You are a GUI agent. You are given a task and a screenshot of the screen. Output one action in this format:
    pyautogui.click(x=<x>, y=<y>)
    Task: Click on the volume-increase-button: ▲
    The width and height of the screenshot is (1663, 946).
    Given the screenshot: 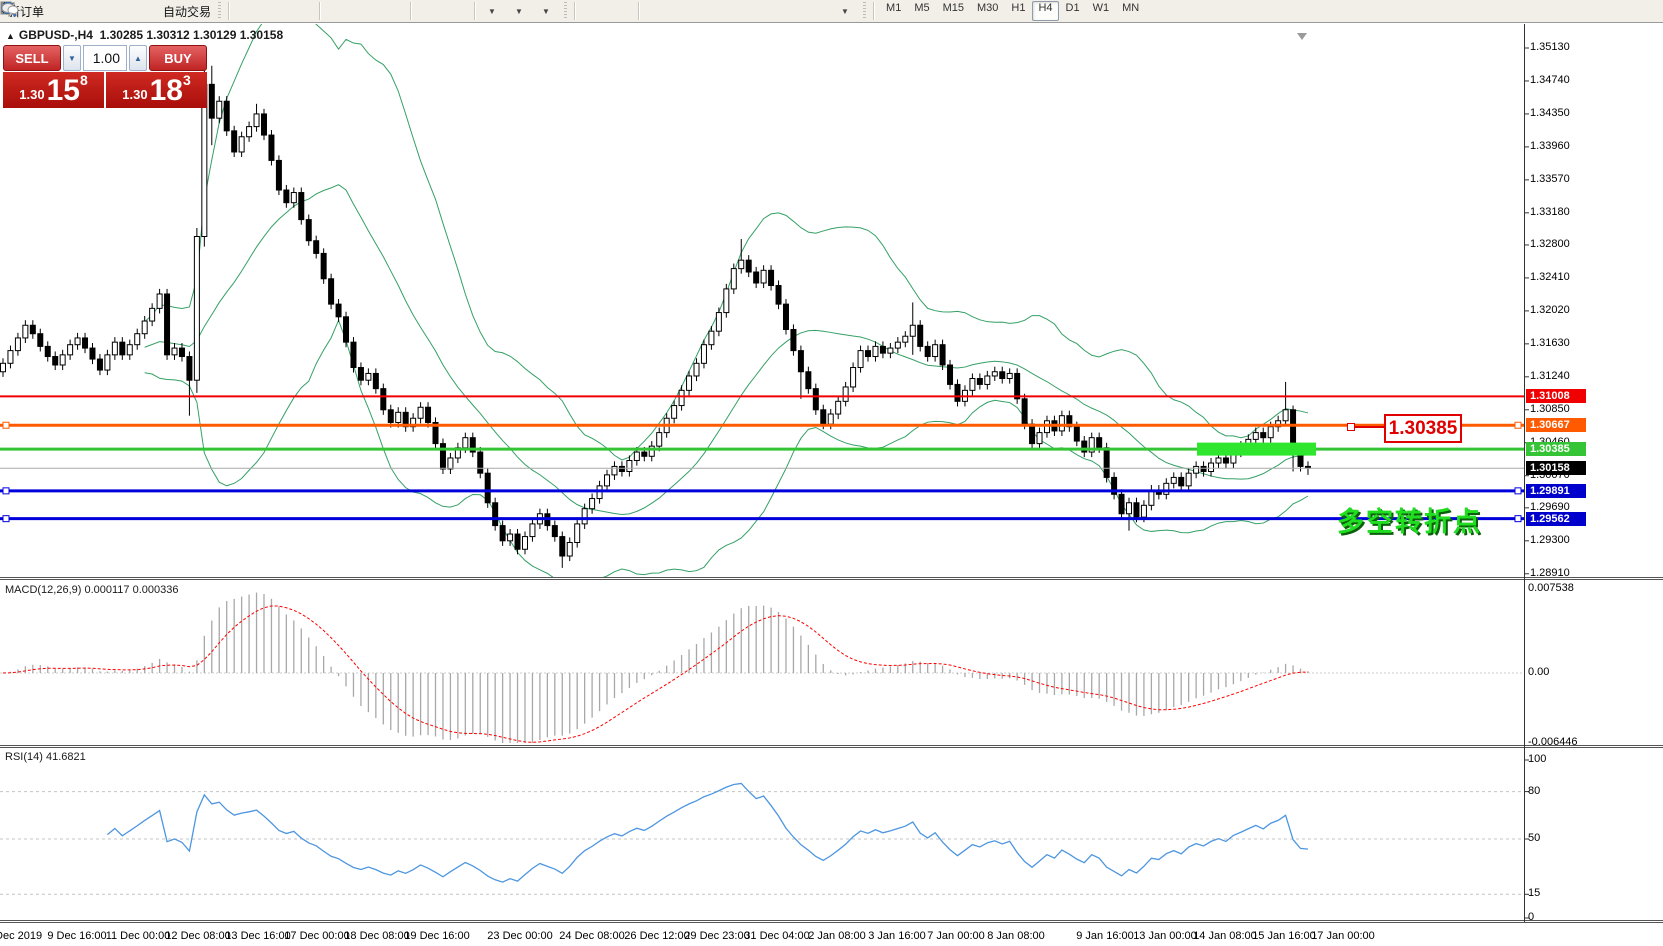 What is the action you would take?
    pyautogui.click(x=138, y=58)
    